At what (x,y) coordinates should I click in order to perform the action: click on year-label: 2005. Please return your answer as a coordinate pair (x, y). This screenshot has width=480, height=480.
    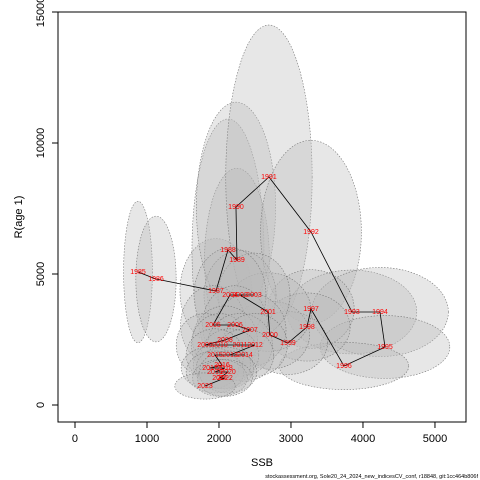
    Looking at the image, I should click on (213, 325).